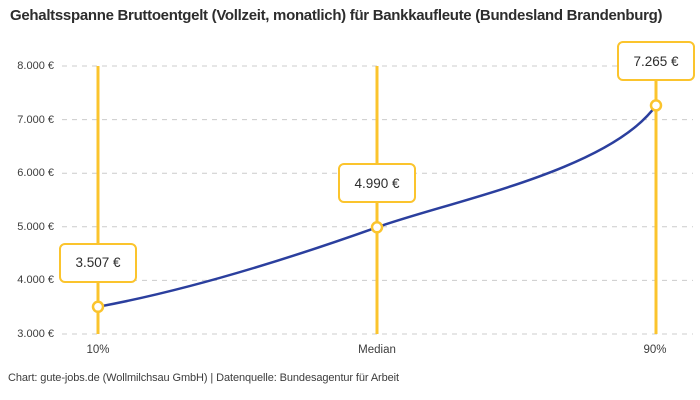 Image resolution: width=700 pixels, height=400 pixels. I want to click on value-label-median: 4.990 €, so click(377, 183).